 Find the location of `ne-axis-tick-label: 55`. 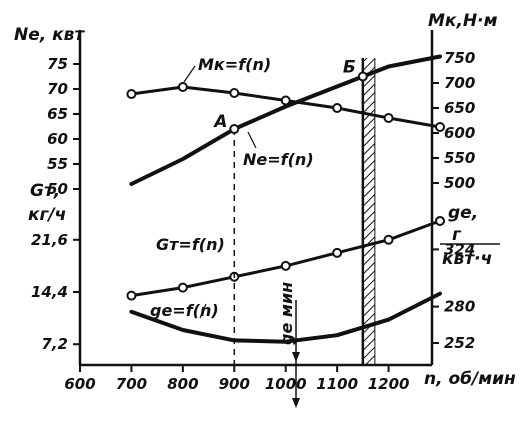

ne-axis-tick-label: 55 is located at coordinates (57, 164).